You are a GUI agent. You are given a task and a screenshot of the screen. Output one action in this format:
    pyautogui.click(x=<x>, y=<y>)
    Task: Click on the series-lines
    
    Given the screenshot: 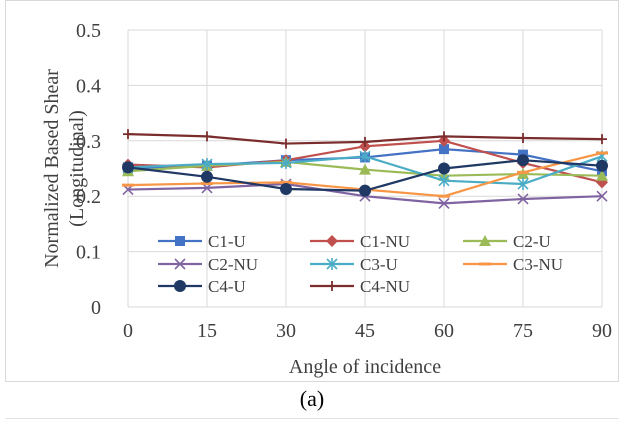 What is the action you would take?
    pyautogui.click(x=365, y=169)
    